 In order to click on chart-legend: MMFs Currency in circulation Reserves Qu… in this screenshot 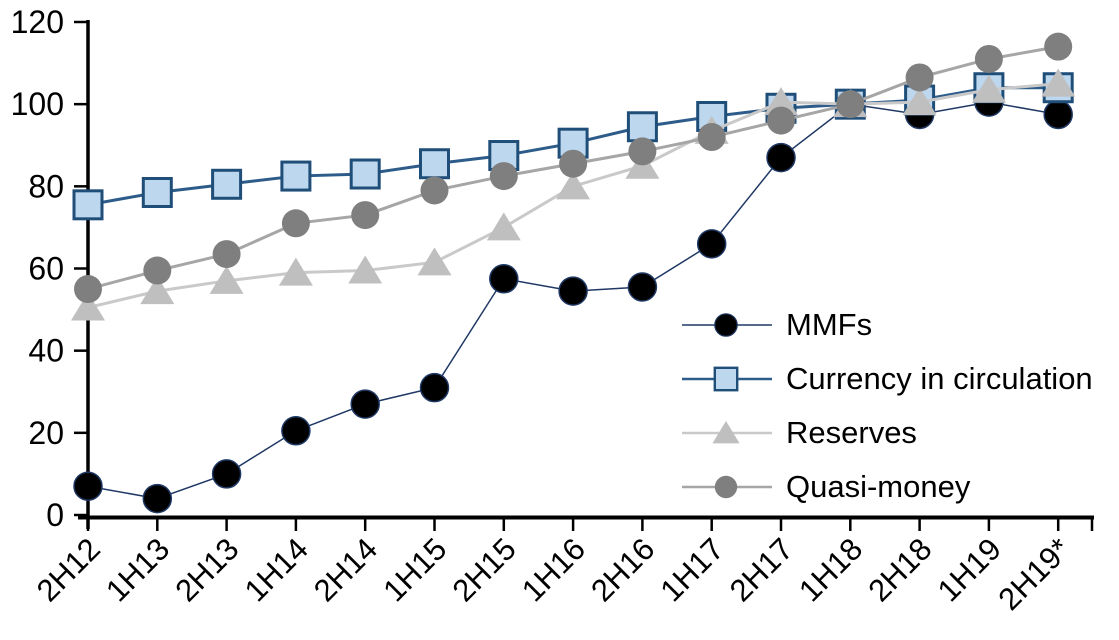, I will do `click(886, 406)`.